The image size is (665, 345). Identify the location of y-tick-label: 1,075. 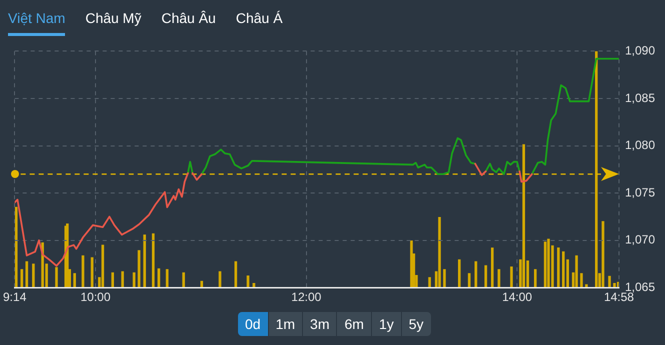
(640, 192).